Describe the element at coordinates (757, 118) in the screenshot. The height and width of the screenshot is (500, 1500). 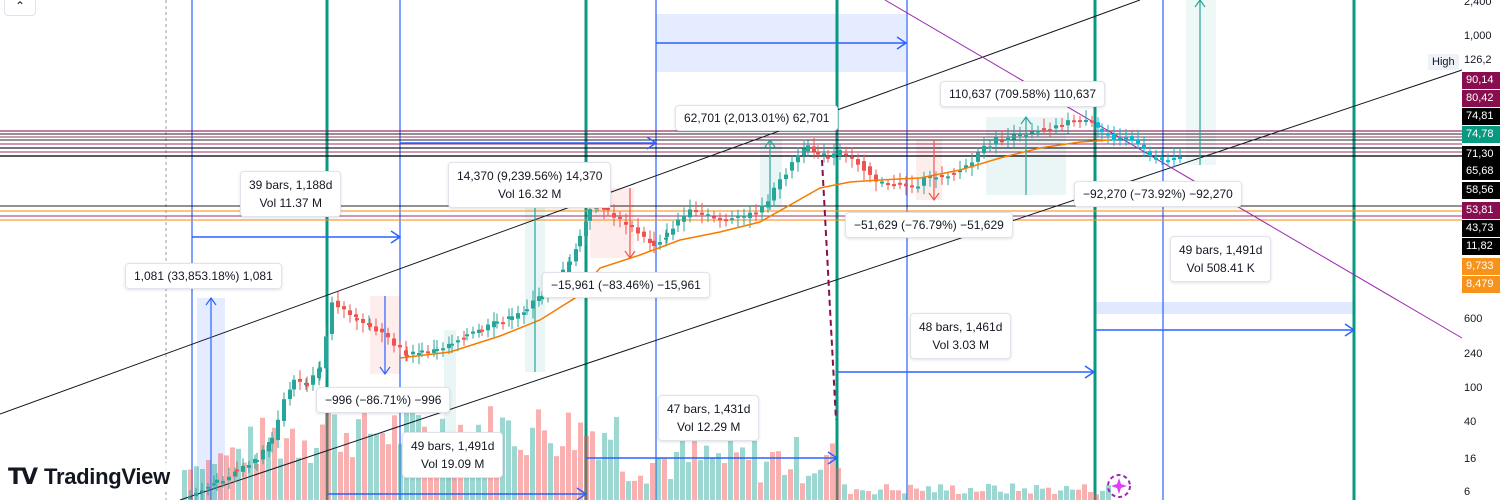
I see `measure-label-62701: 62,701 (2,013.01%) 62,701` at that location.